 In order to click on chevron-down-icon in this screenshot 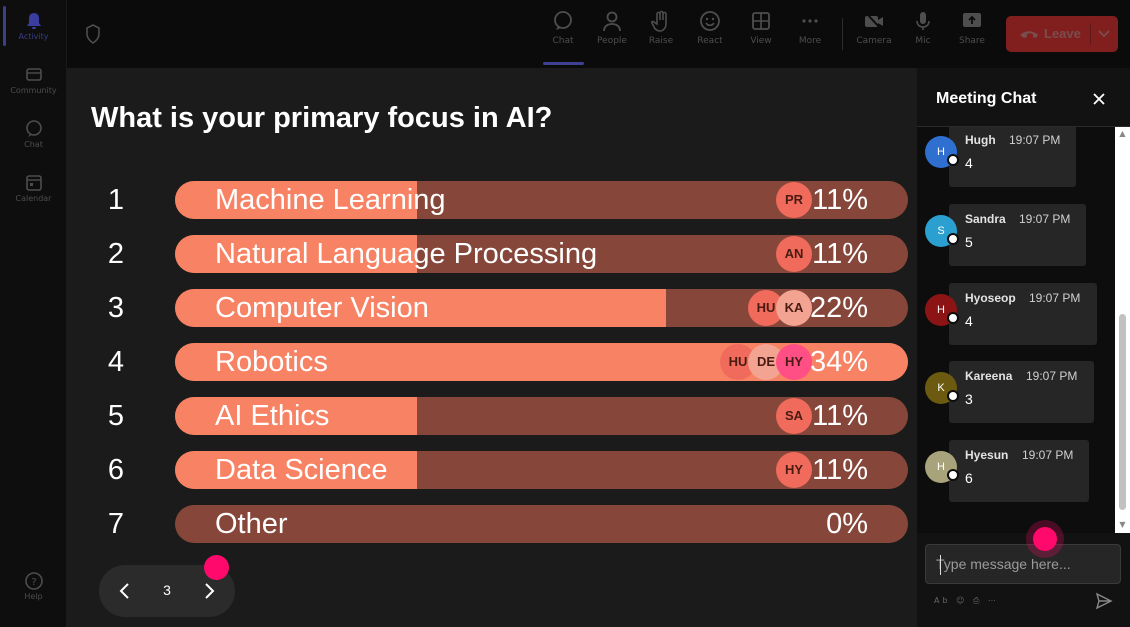, I will do `click(1104, 34)`.